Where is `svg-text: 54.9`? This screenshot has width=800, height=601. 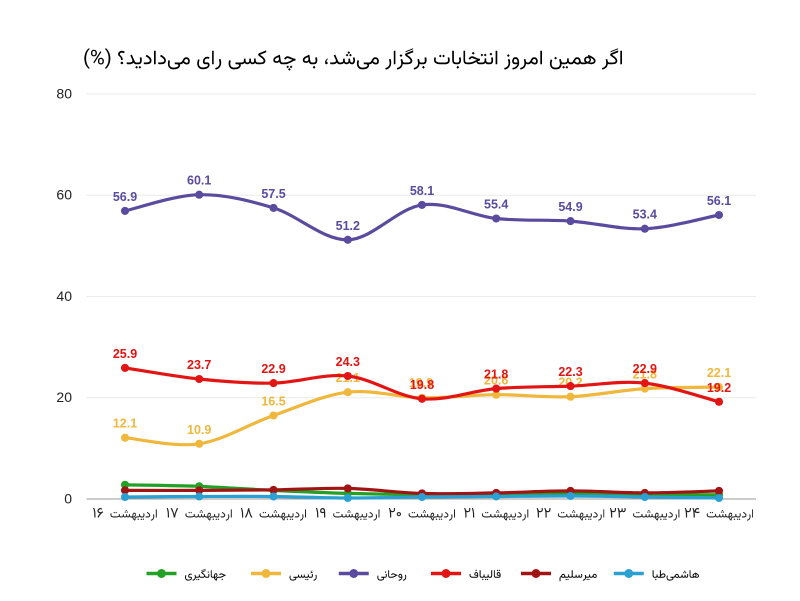
svg-text: 54.9 is located at coordinates (570, 207).